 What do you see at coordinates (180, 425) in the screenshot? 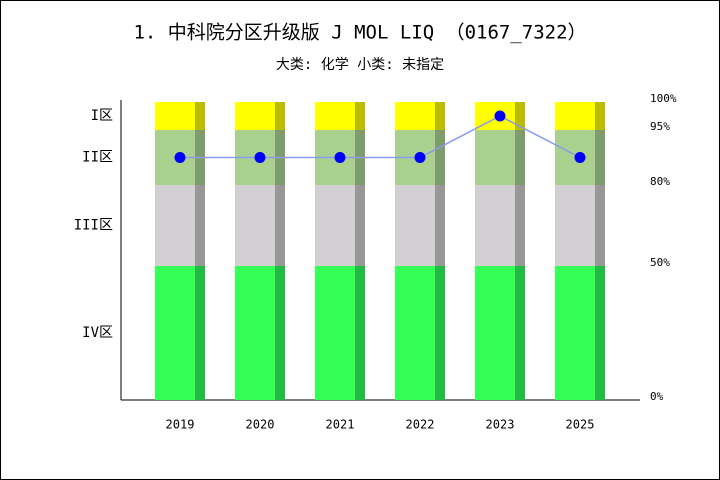
I see `x-tick-label: 2019` at bounding box center [180, 425].